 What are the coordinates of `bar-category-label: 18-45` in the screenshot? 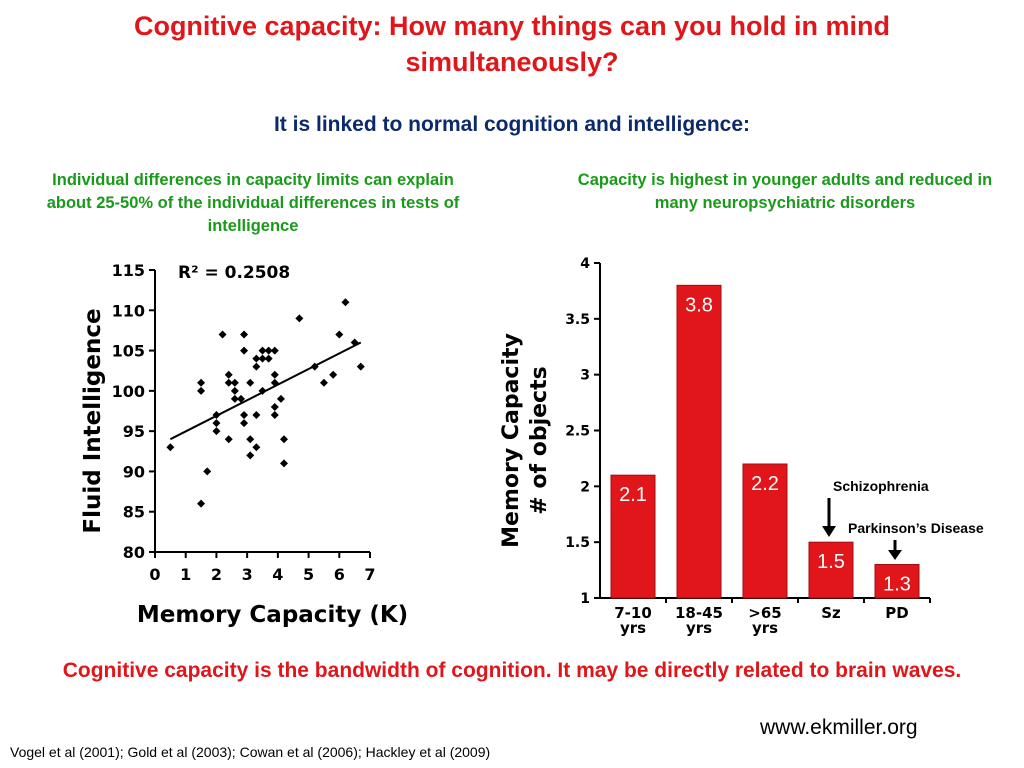 It's located at (699, 613).